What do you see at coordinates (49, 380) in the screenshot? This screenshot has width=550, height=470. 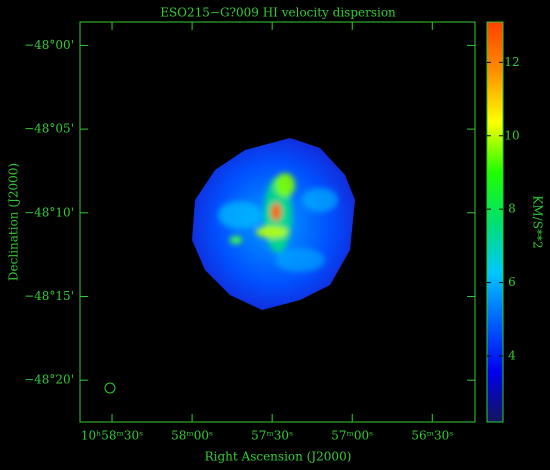 I see `y-tick-label: −48°20'` at bounding box center [49, 380].